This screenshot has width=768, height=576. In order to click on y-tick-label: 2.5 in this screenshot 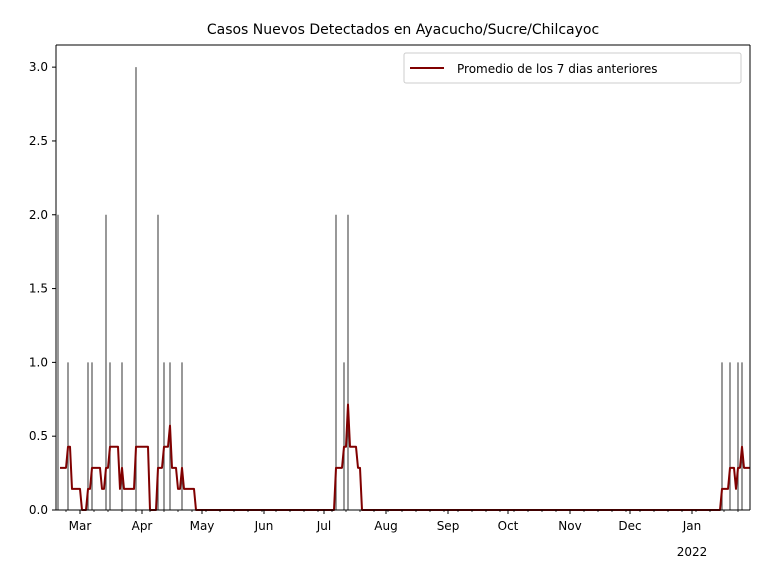, I will do `click(38, 141)`.